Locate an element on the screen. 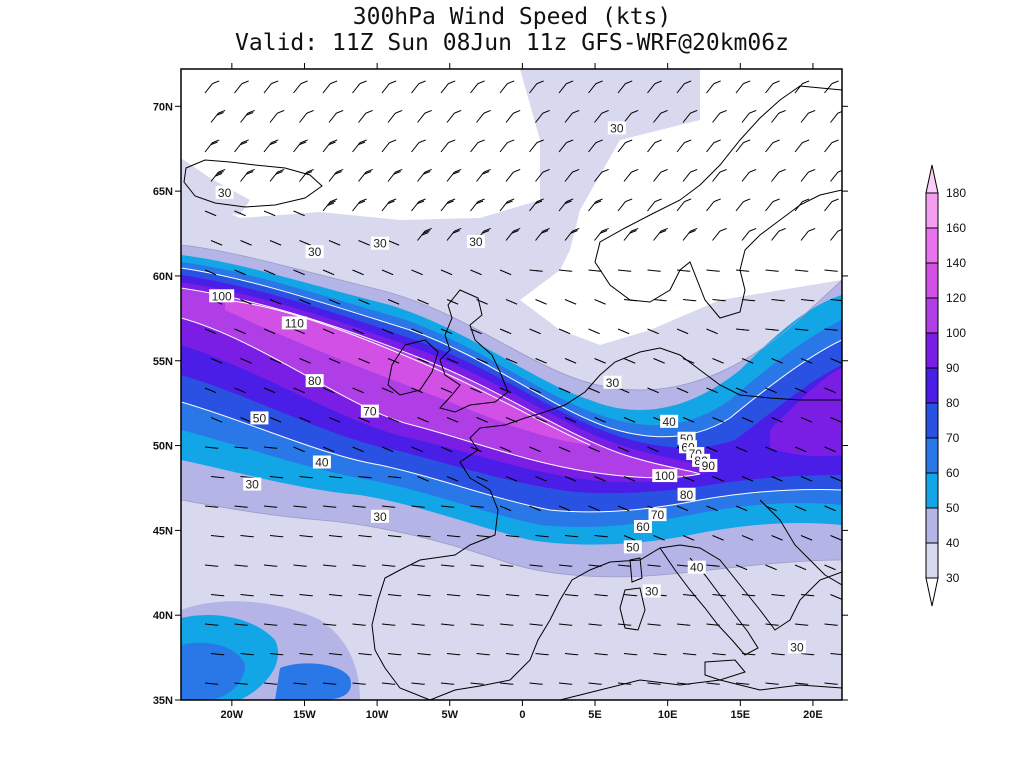 Image resolution: width=1024 pixels, height=768 pixels. lat-tick-label: 60N is located at coordinates (163, 277).